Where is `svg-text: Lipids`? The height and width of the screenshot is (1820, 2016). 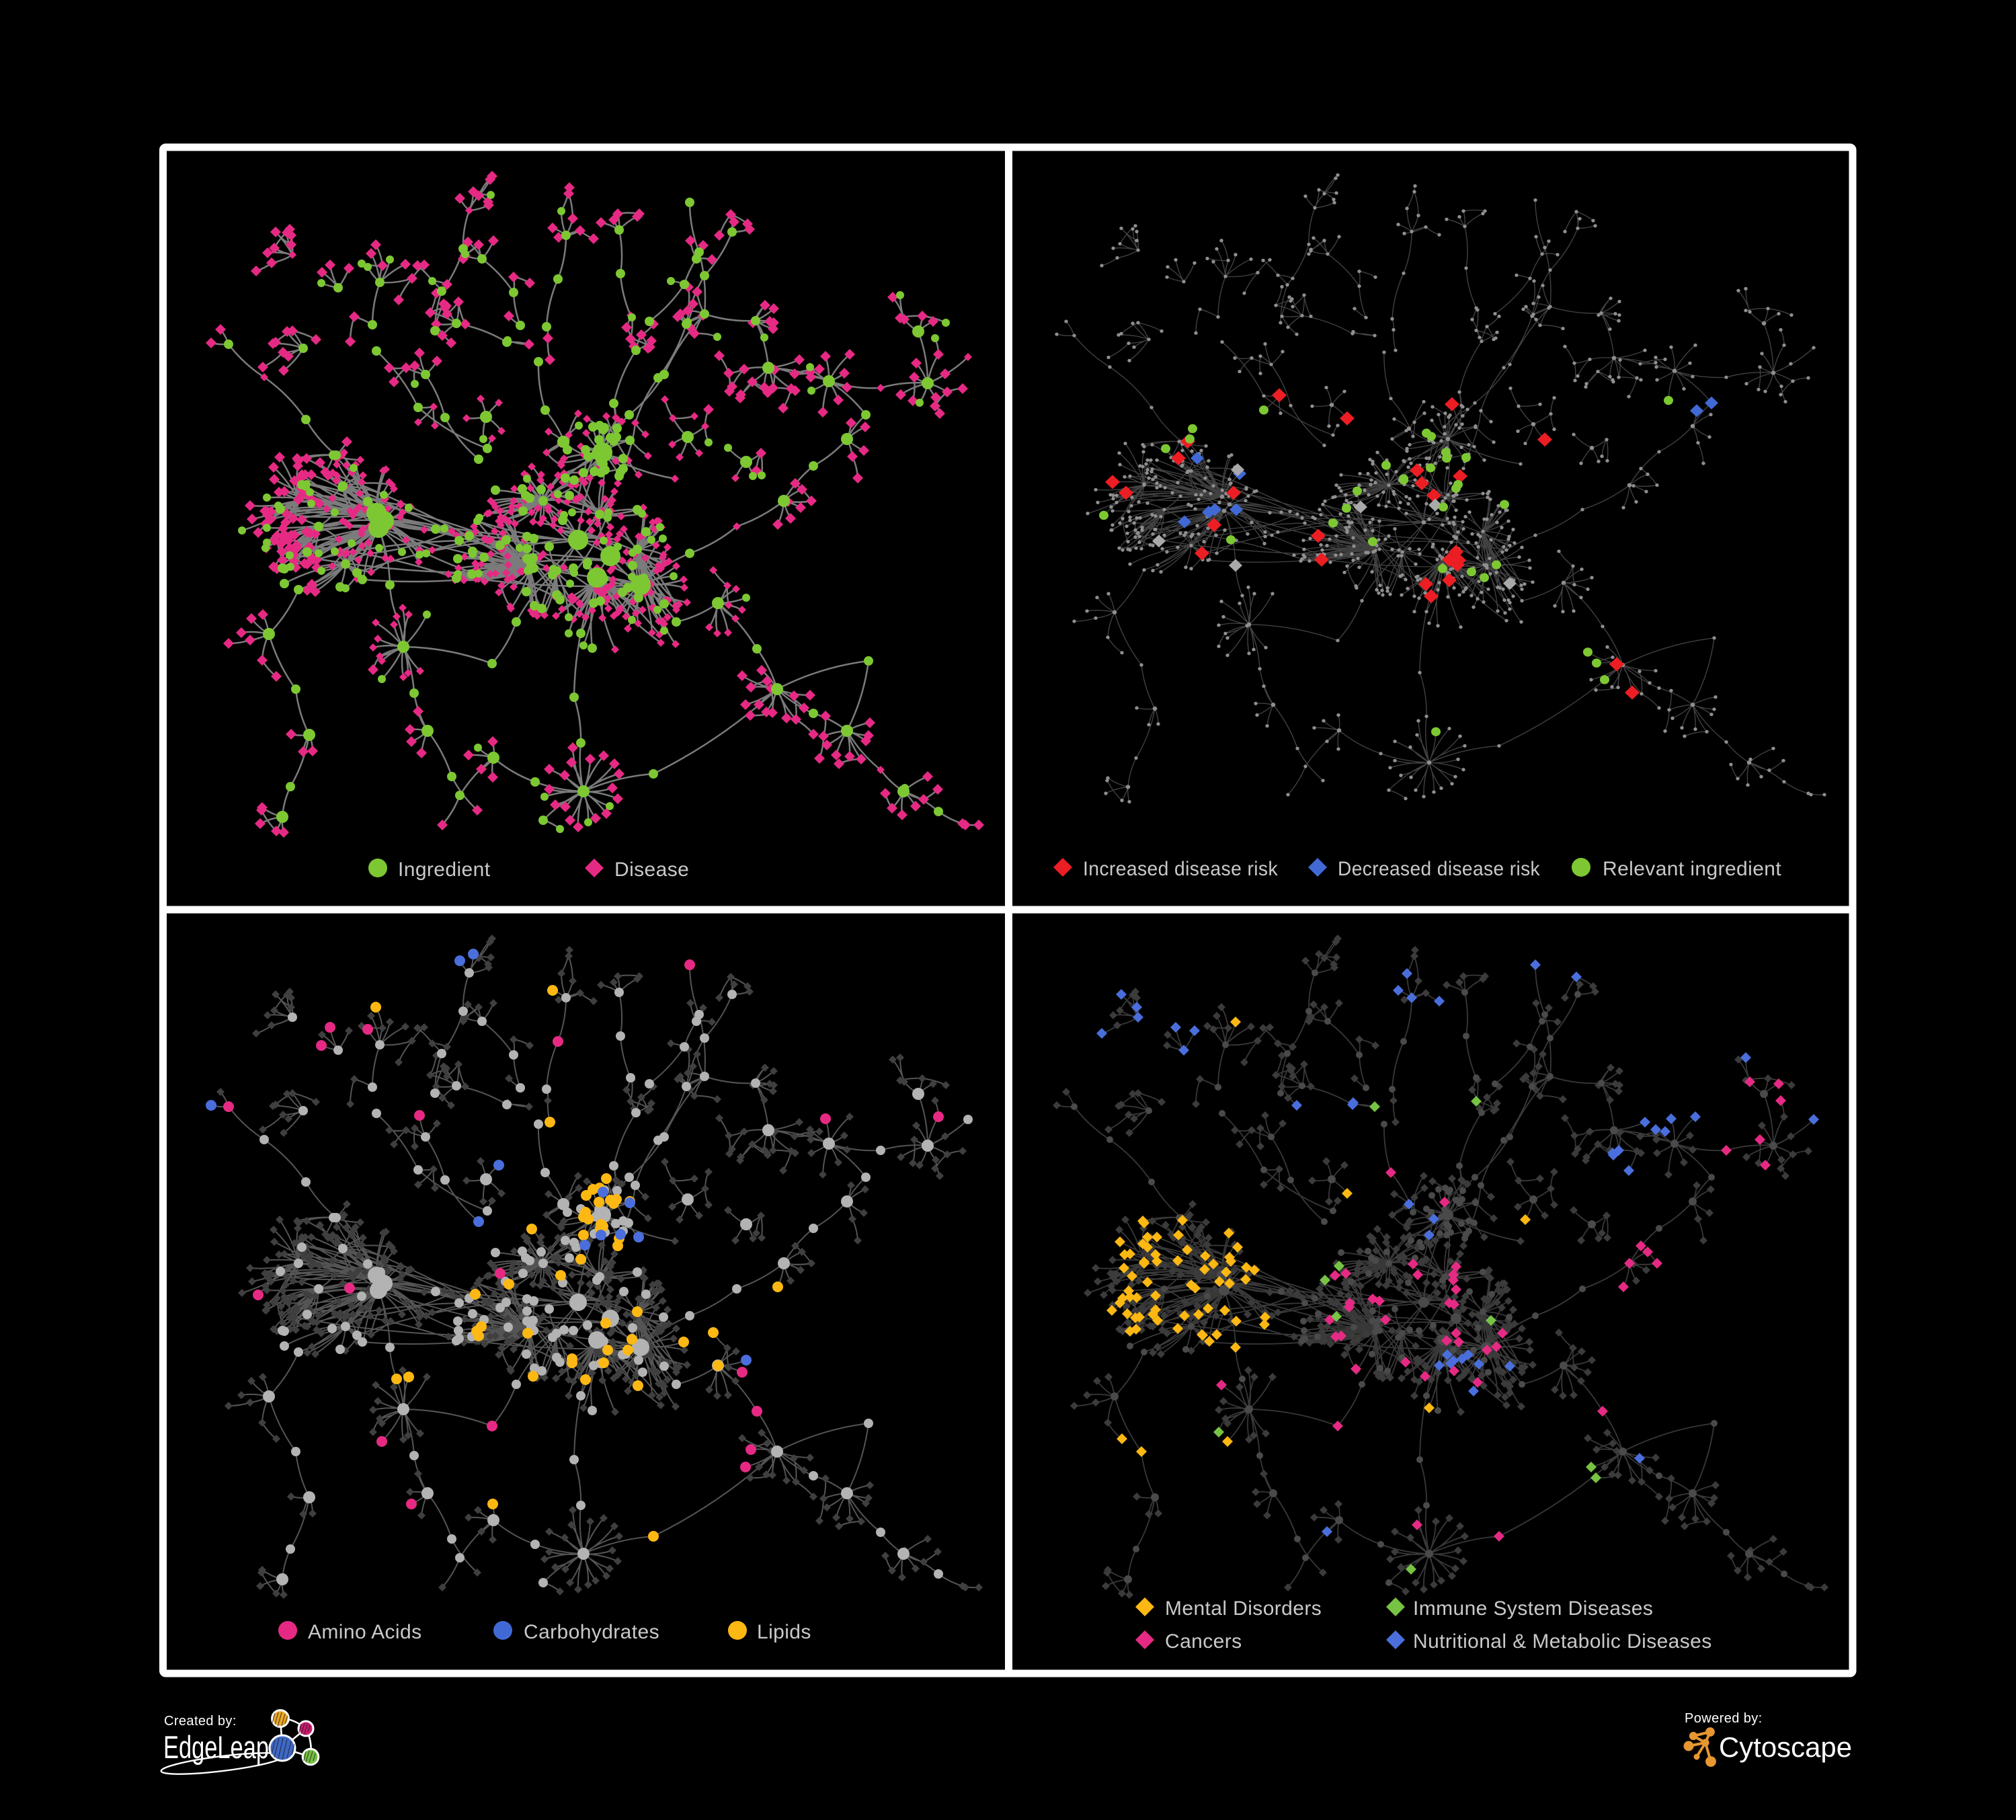 svg-text: Lipids is located at coordinates (784, 1632).